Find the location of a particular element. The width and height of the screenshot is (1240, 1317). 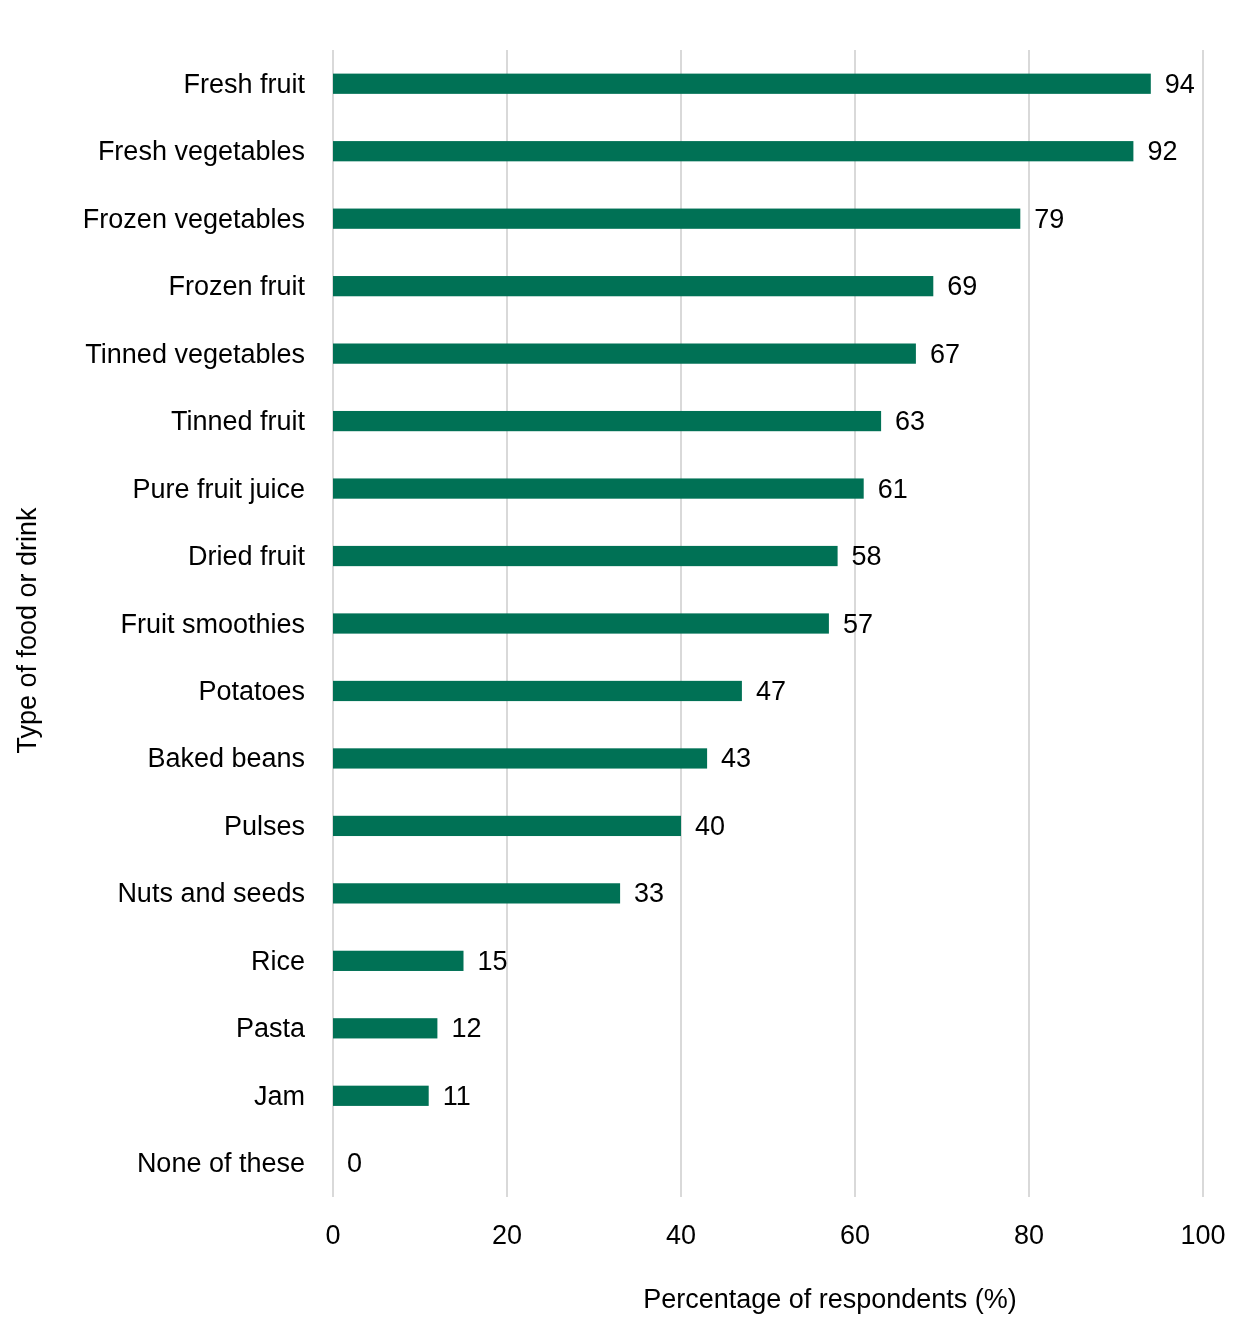

x-tick-label: 100 is located at coordinates (1203, 1235).